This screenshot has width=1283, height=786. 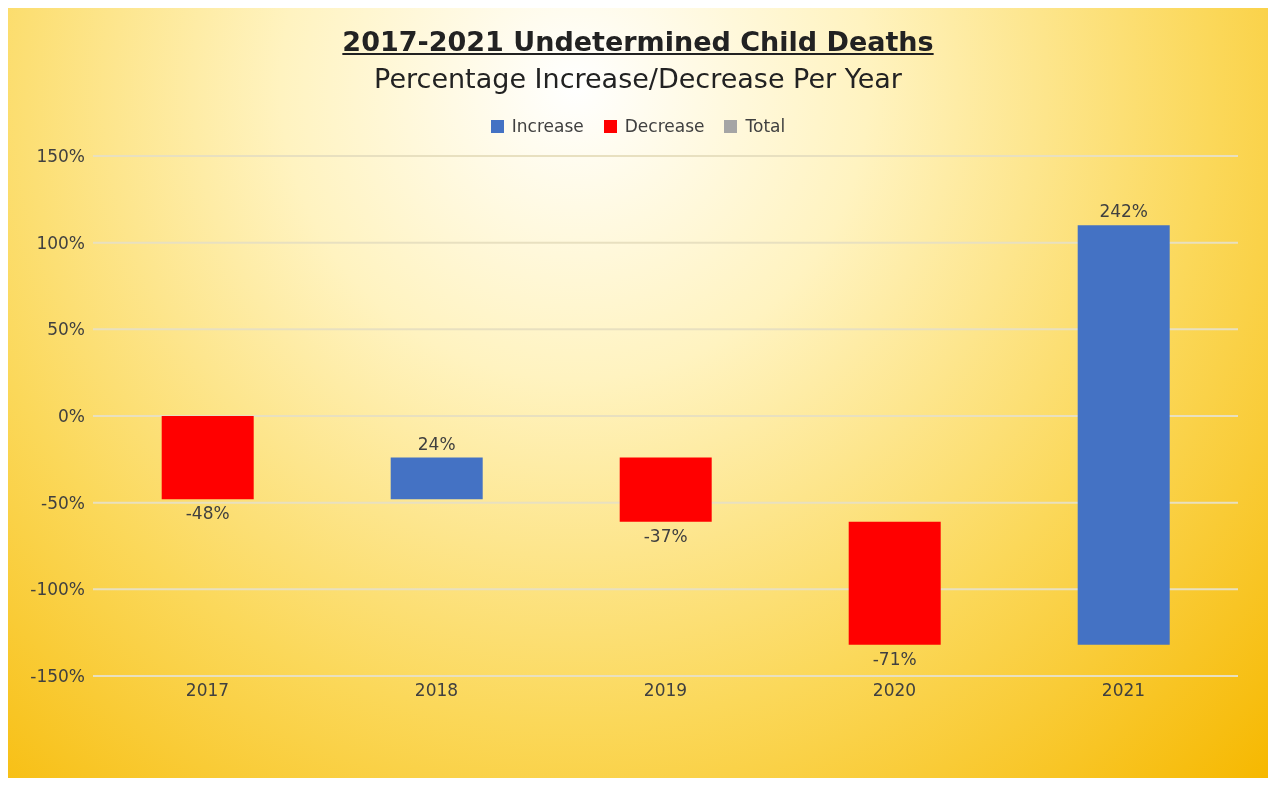 What do you see at coordinates (765, 126) in the screenshot?
I see `legend-label: Total` at bounding box center [765, 126].